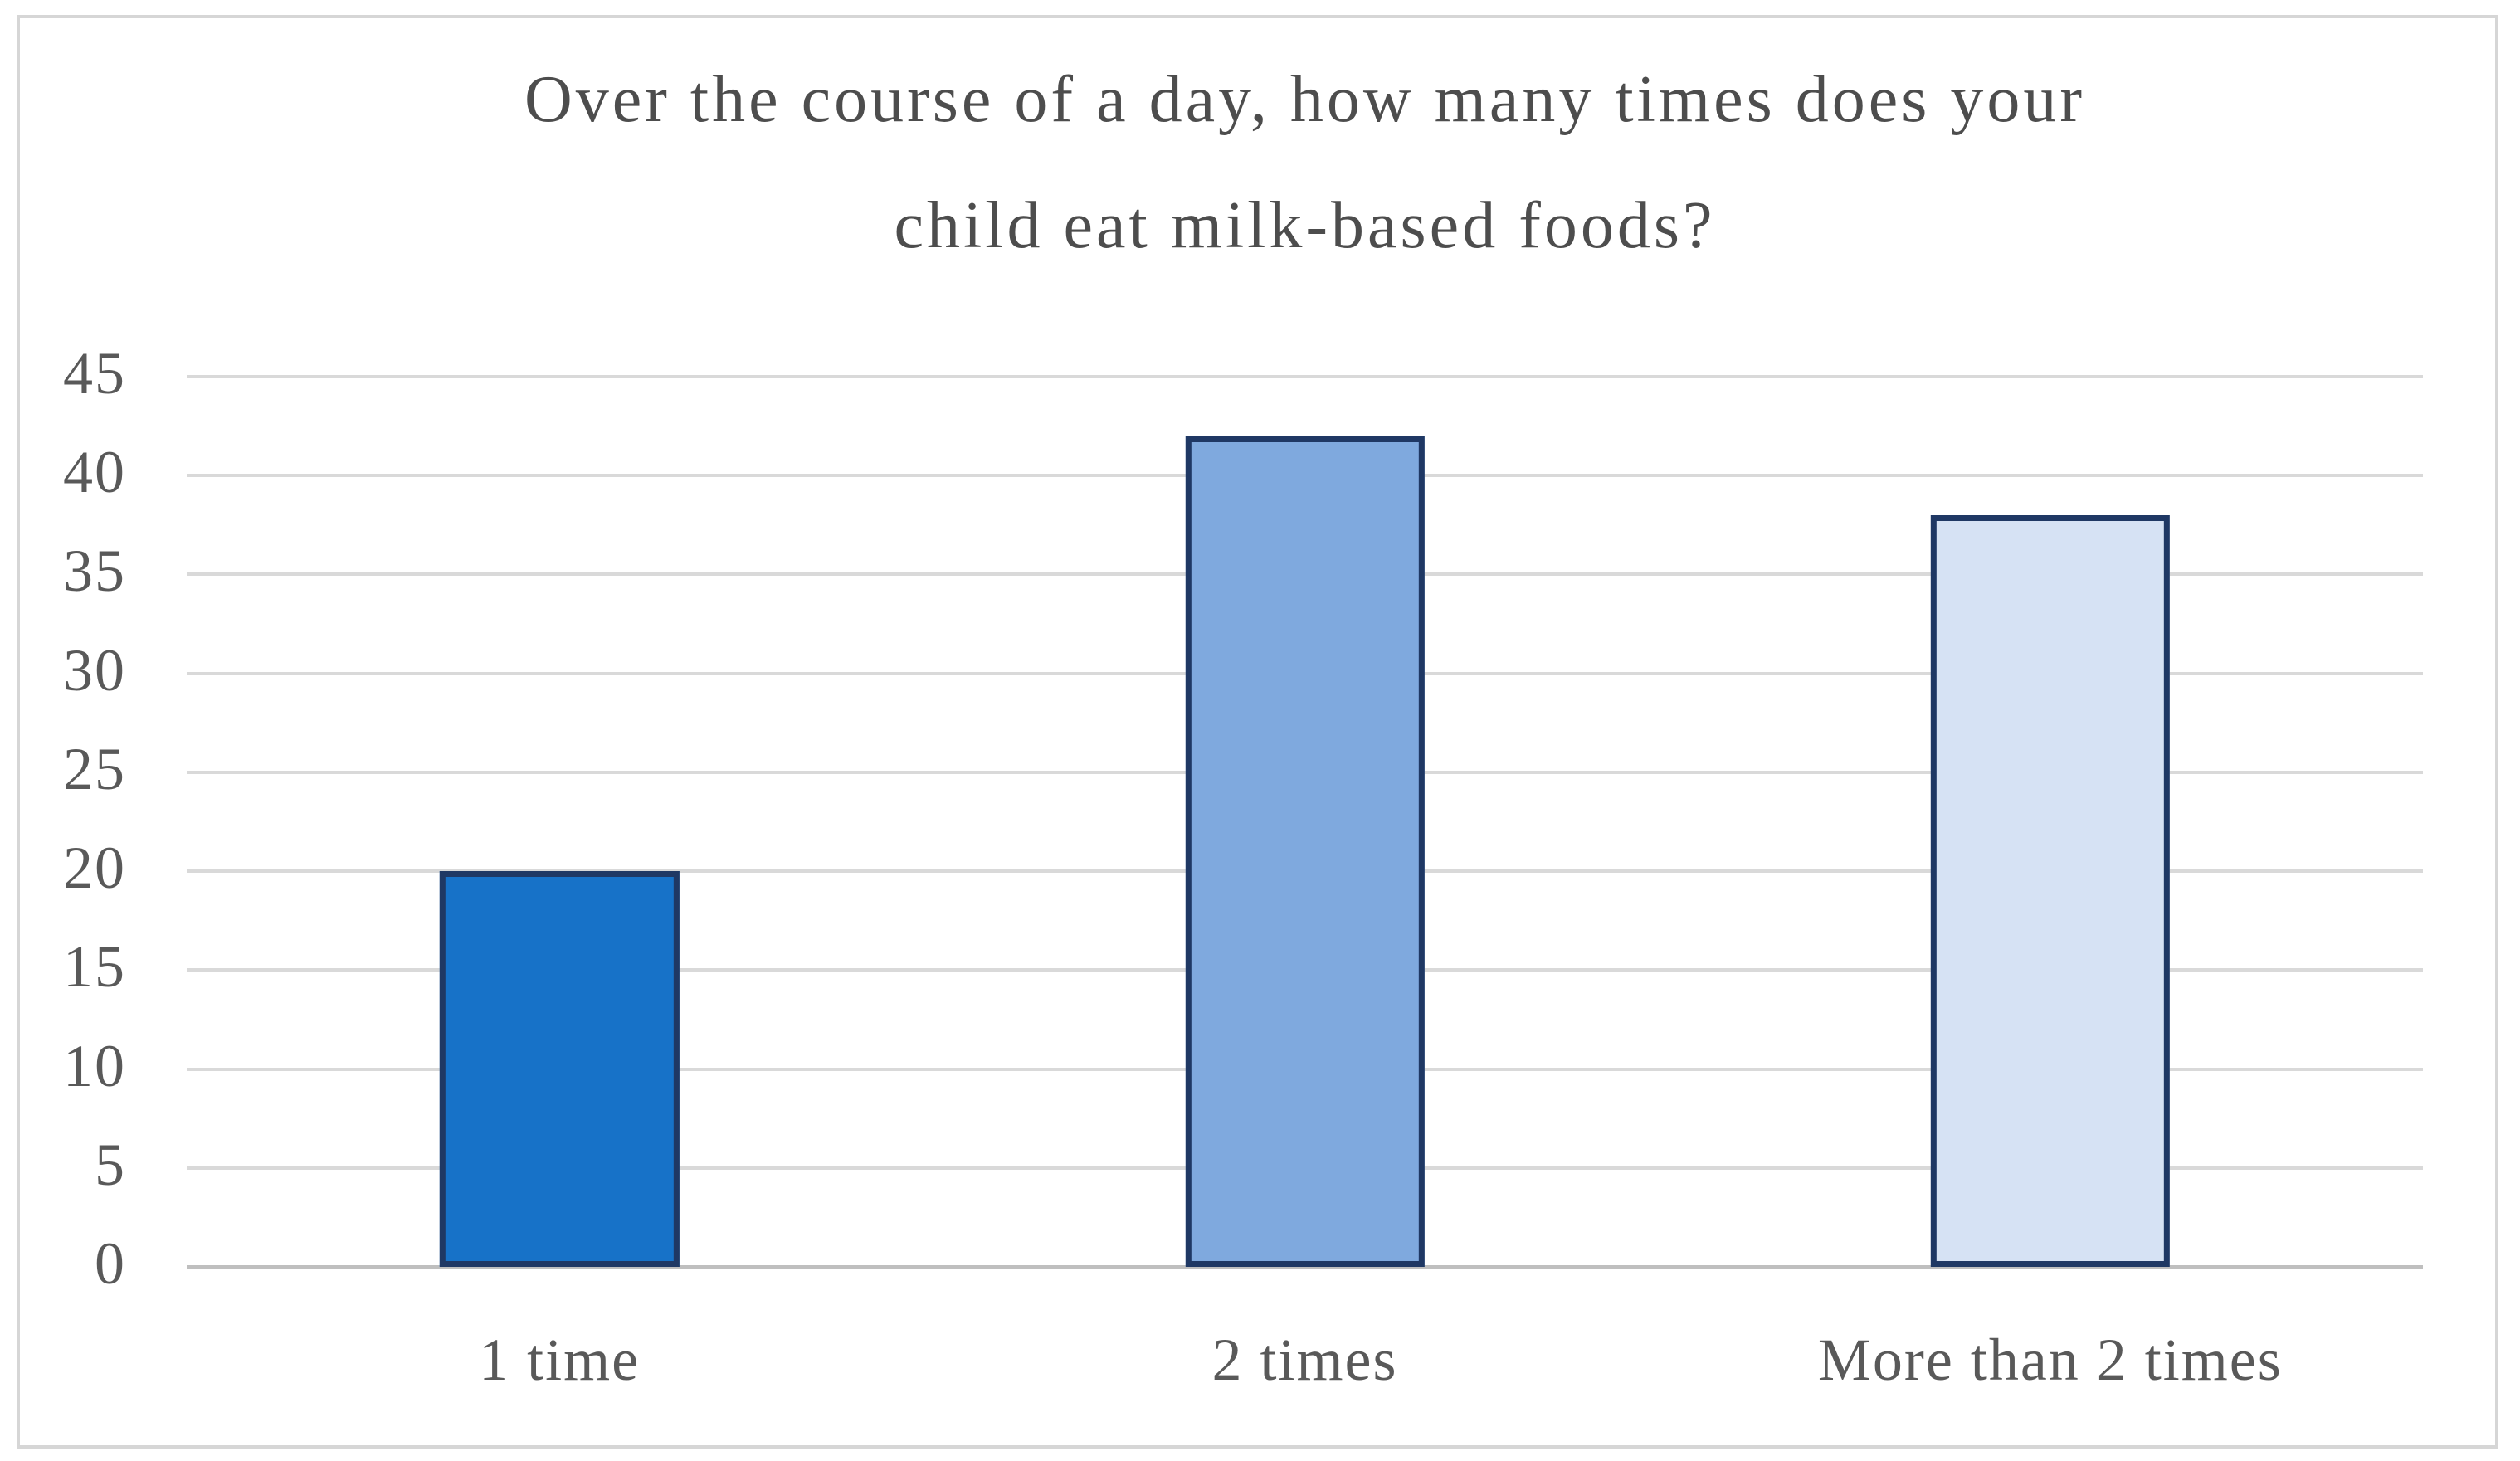 The height and width of the screenshot is (1461, 2520). Describe the element at coordinates (1305, 851) in the screenshot. I see `bar-2-times` at that location.